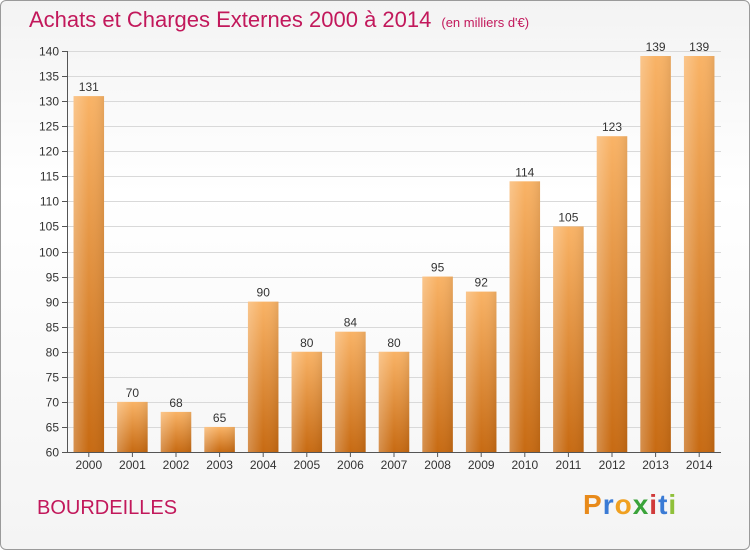  Describe the element at coordinates (394, 465) in the screenshot. I see `x-tick-label: 2007` at that location.